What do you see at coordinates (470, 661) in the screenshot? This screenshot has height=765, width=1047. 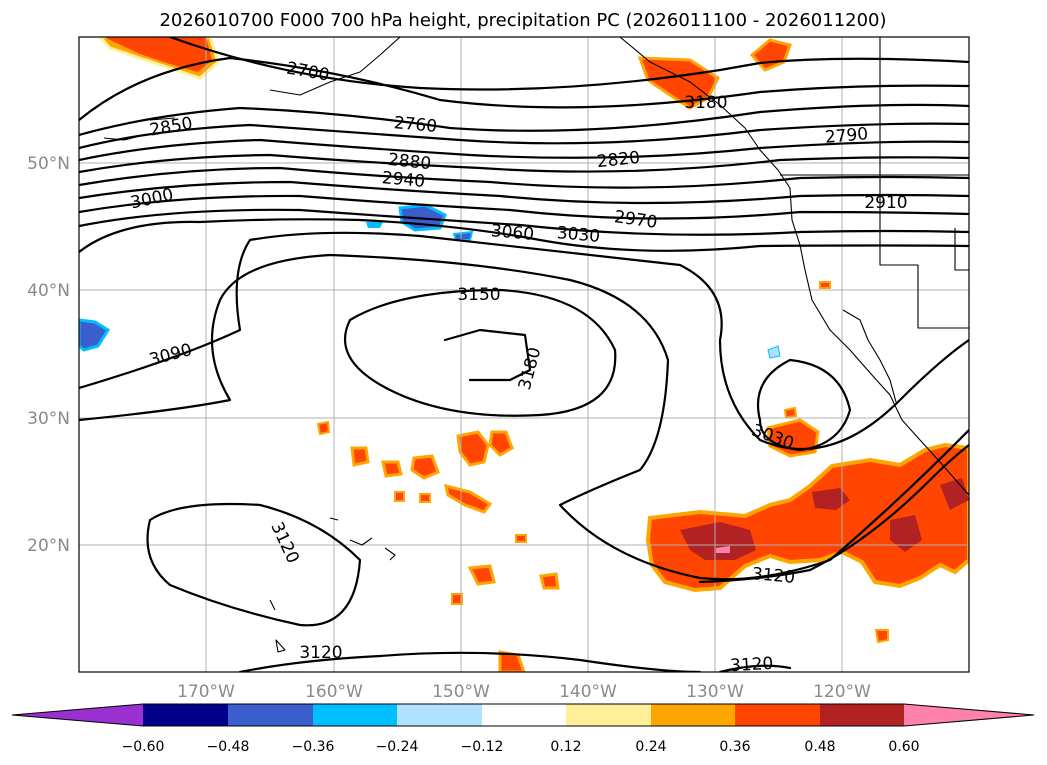 I see `contour-3120-bottom` at bounding box center [470, 661].